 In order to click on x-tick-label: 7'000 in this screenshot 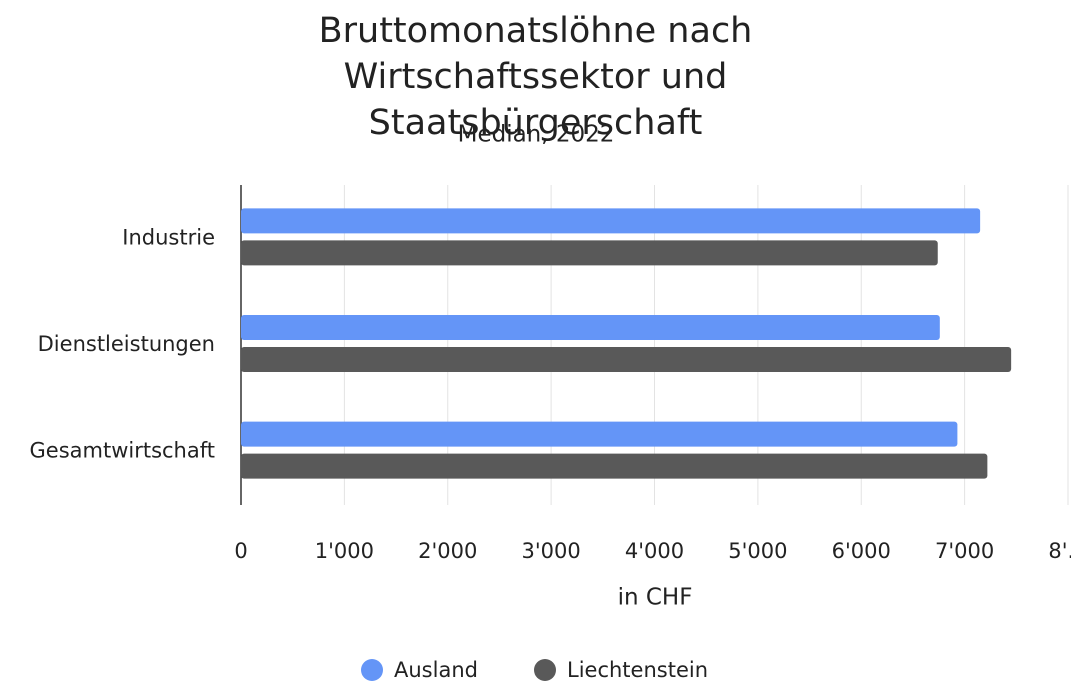, I will do `click(964, 551)`.